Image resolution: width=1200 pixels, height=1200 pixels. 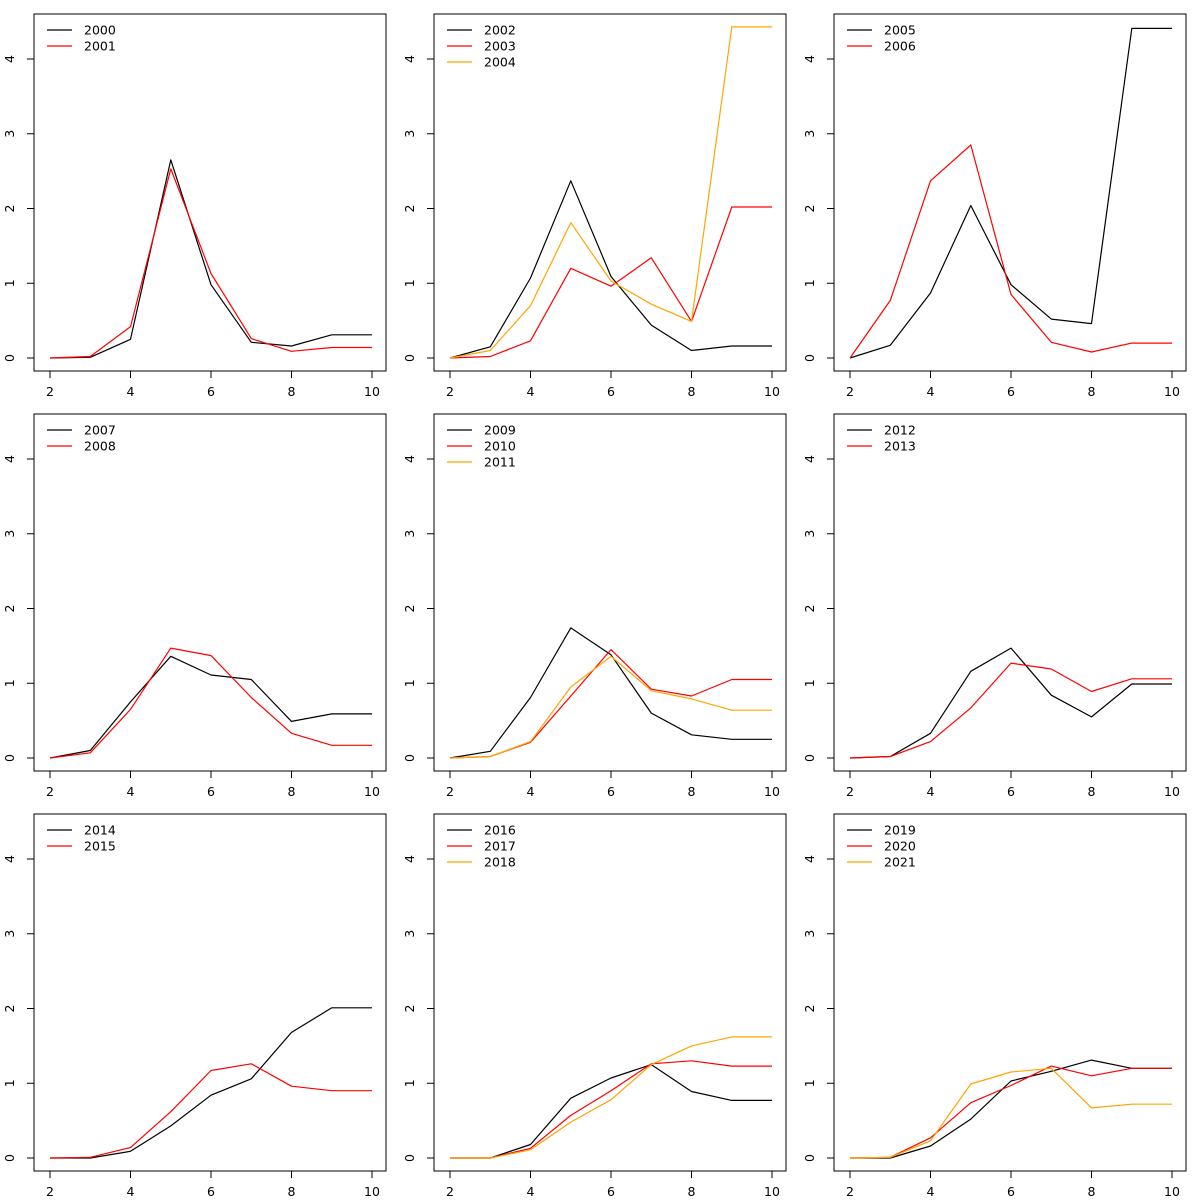 I want to click on series-line-2001, so click(x=210, y=263).